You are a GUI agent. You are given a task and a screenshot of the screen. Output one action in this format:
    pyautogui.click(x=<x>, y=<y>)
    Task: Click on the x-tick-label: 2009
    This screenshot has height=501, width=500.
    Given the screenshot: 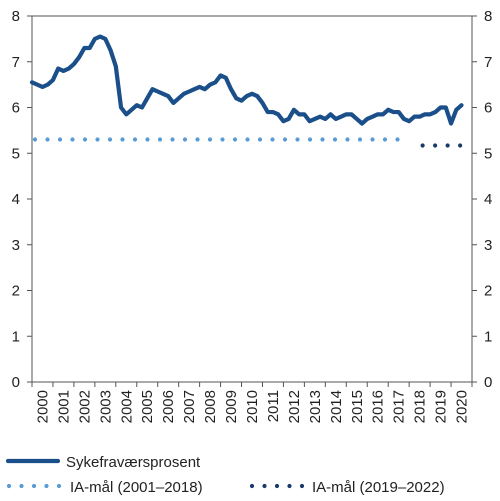 What is the action you would take?
    pyautogui.click(x=231, y=406)
    